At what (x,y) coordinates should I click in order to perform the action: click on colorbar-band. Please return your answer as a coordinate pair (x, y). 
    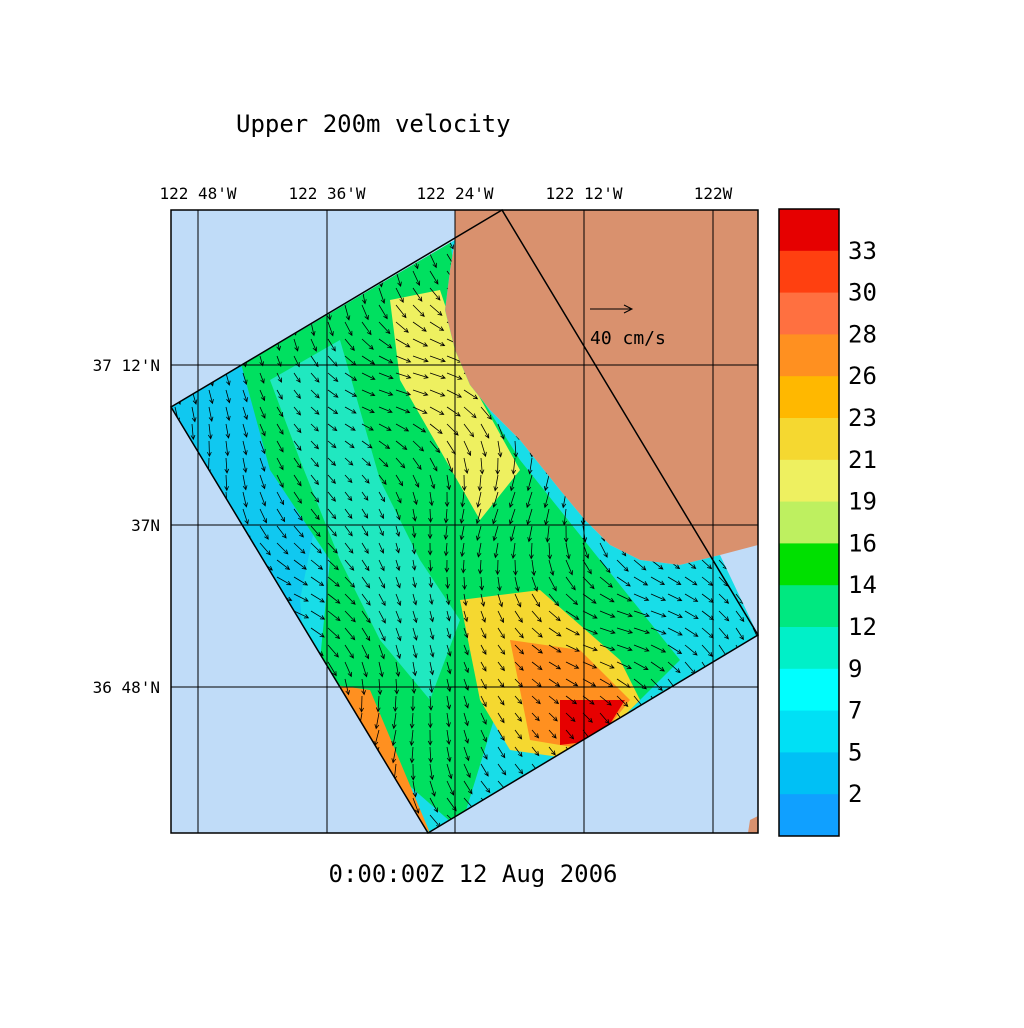
    Looking at the image, I should click on (809, 272).